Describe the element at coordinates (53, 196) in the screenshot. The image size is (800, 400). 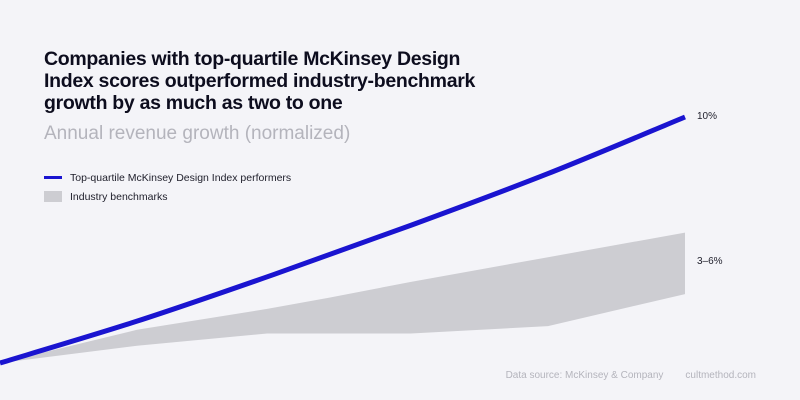
I see `legend-band-swatch` at that location.